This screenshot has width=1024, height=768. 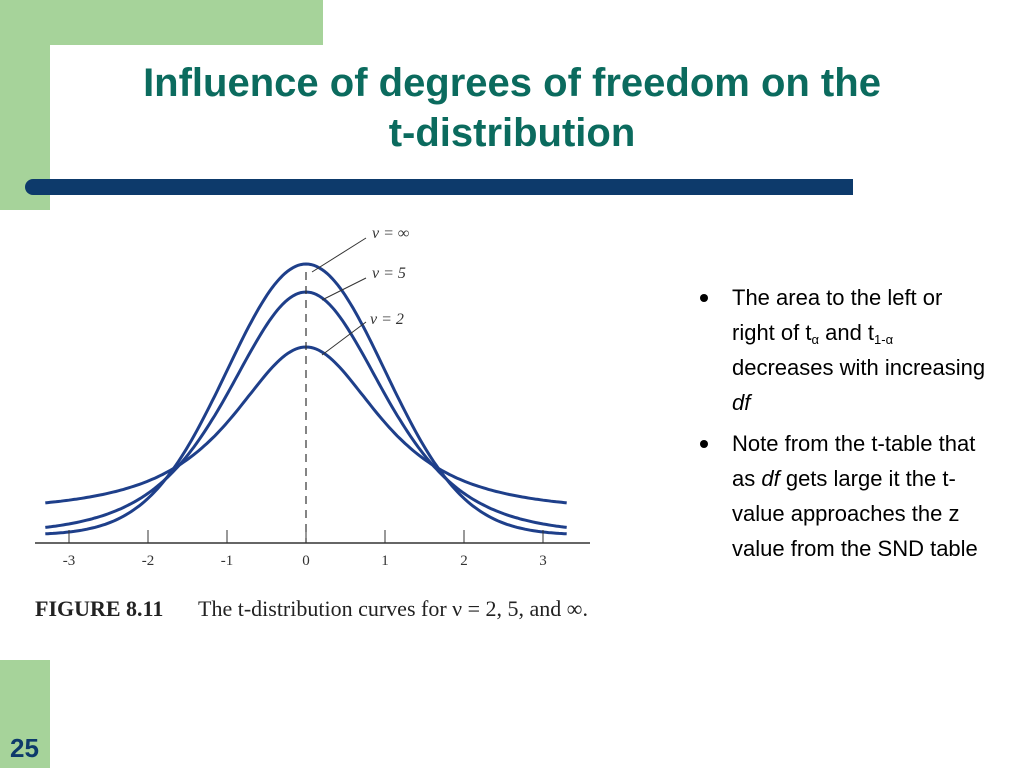 I want to click on bullet-text: and t, so click(x=847, y=332).